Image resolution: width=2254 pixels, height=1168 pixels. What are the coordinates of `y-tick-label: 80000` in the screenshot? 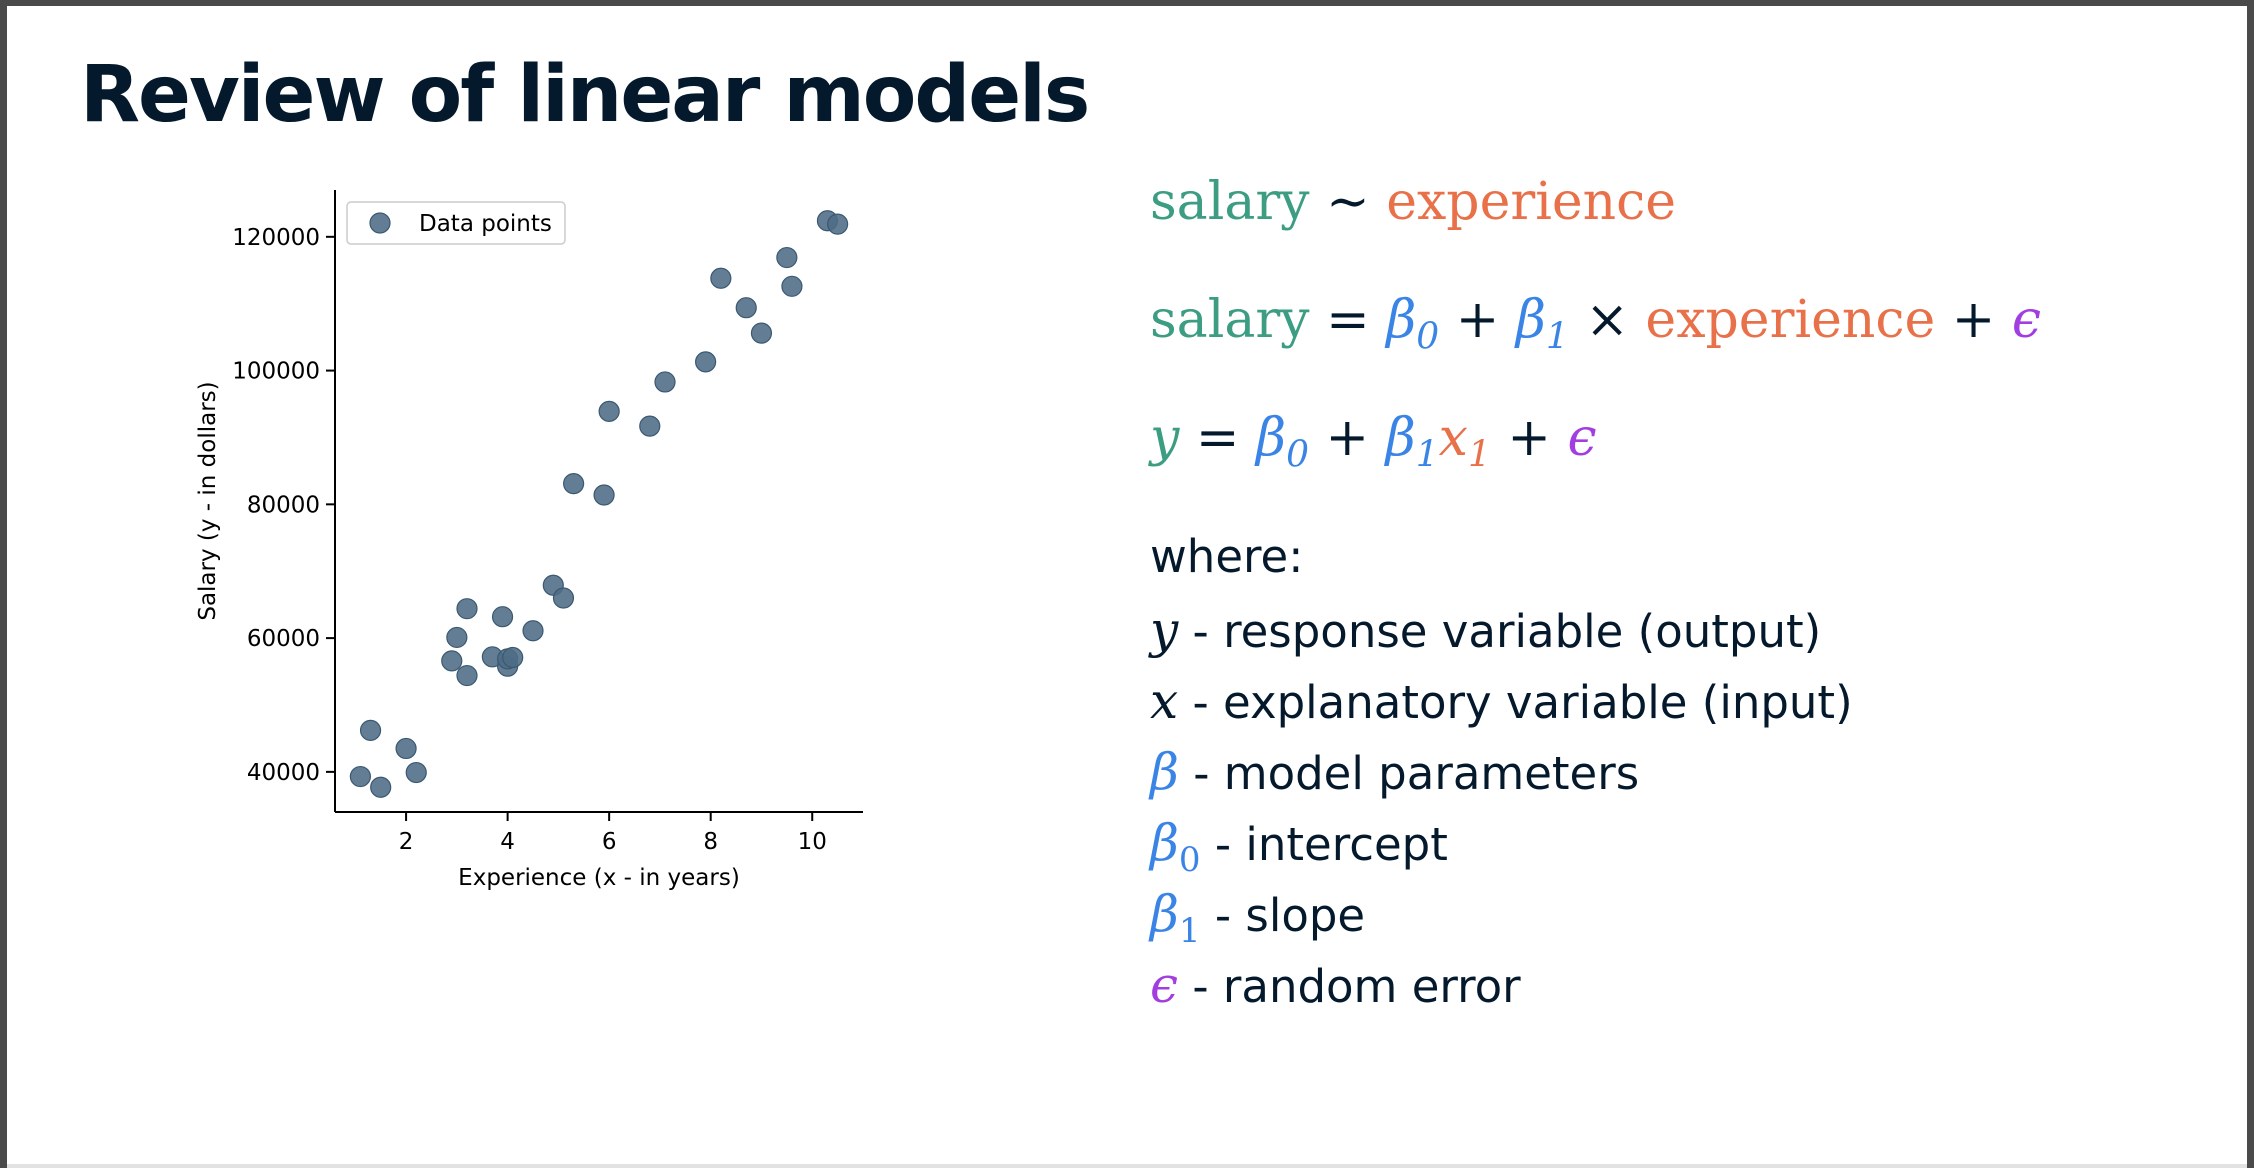 It's located at (283, 505).